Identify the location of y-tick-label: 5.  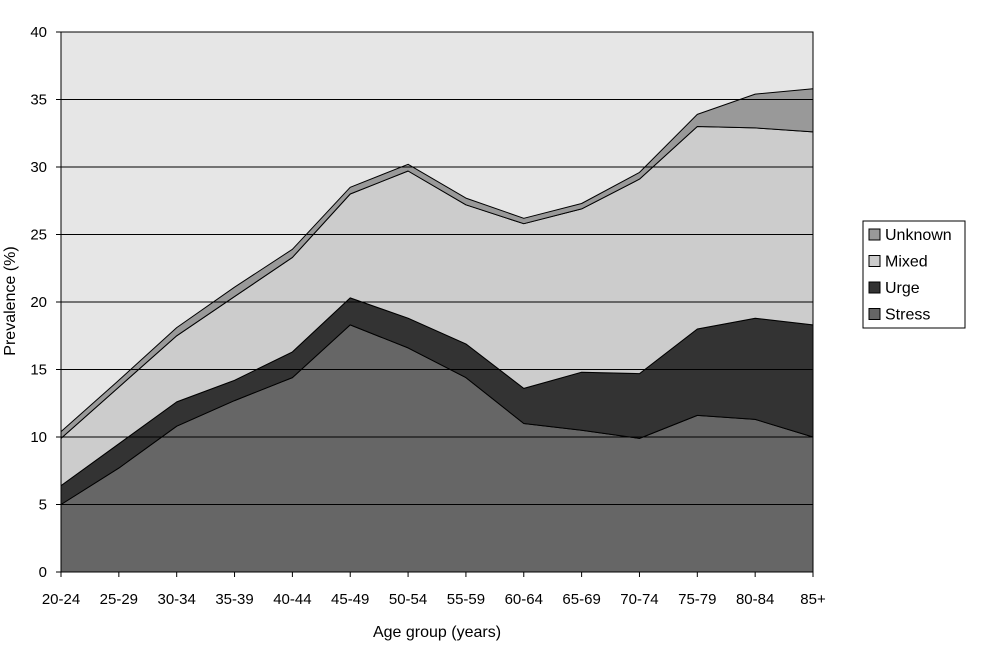
(43, 505).